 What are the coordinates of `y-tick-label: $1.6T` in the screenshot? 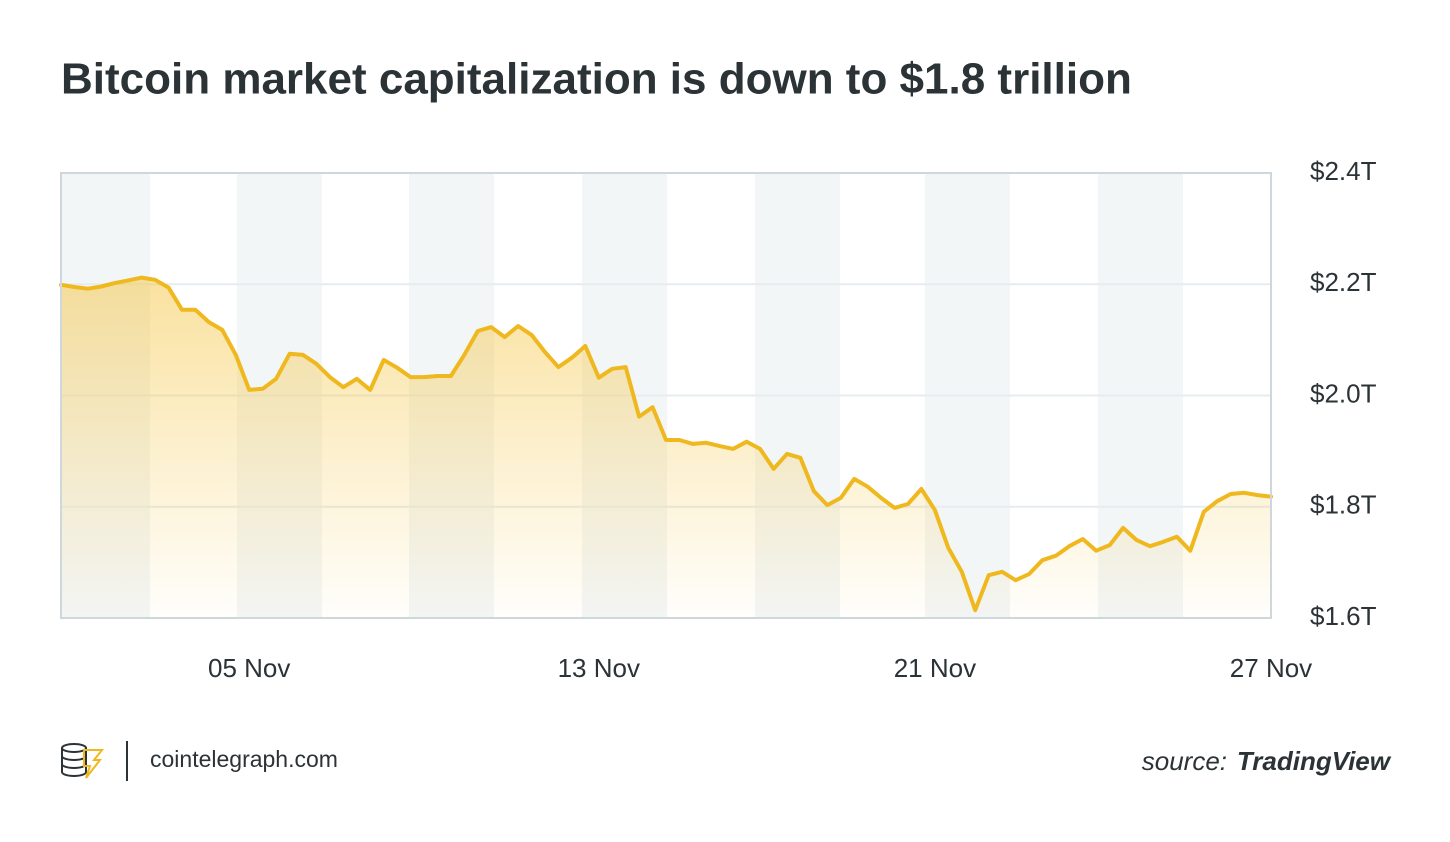 It's located at (1343, 616).